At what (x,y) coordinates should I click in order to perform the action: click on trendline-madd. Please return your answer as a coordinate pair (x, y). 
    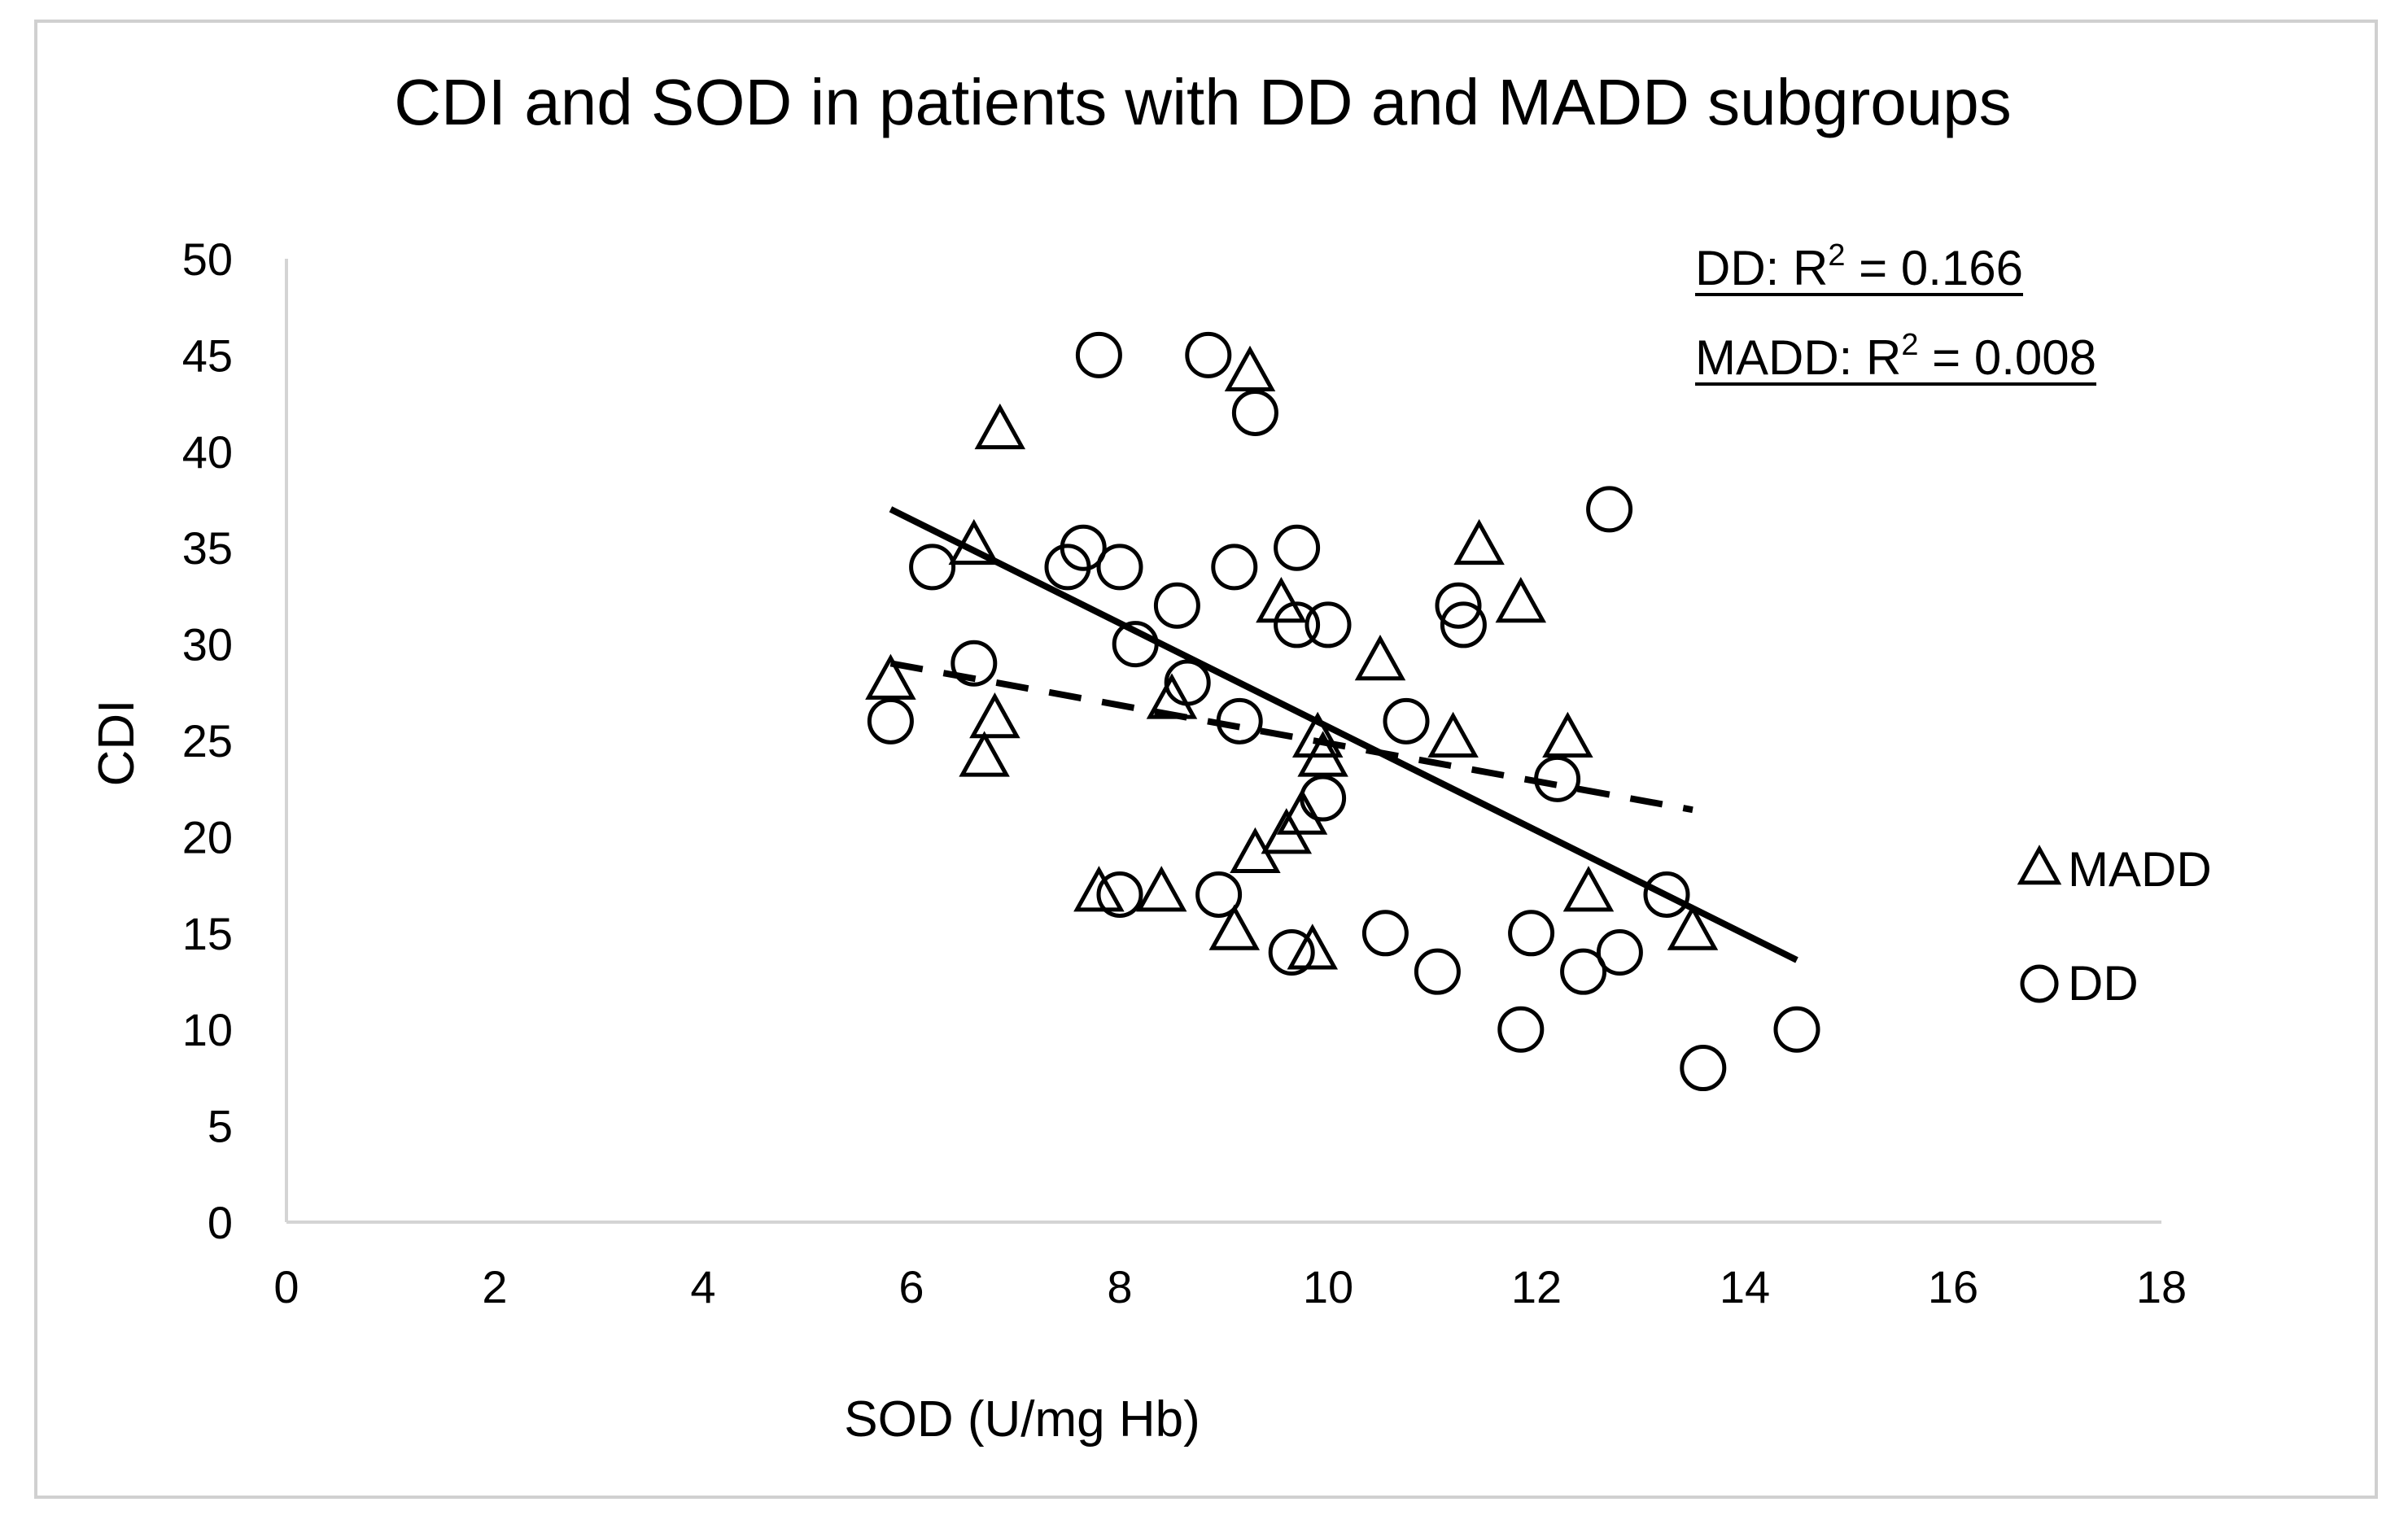
    Looking at the image, I should click on (1291, 737).